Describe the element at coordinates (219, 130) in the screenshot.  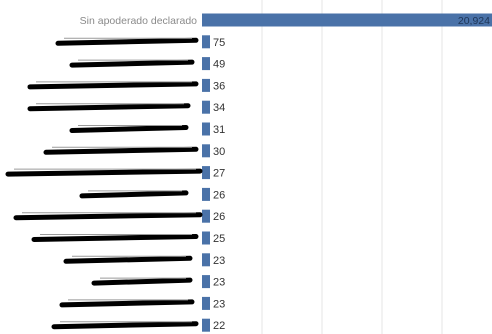
I see `value-label-6: 31` at that location.